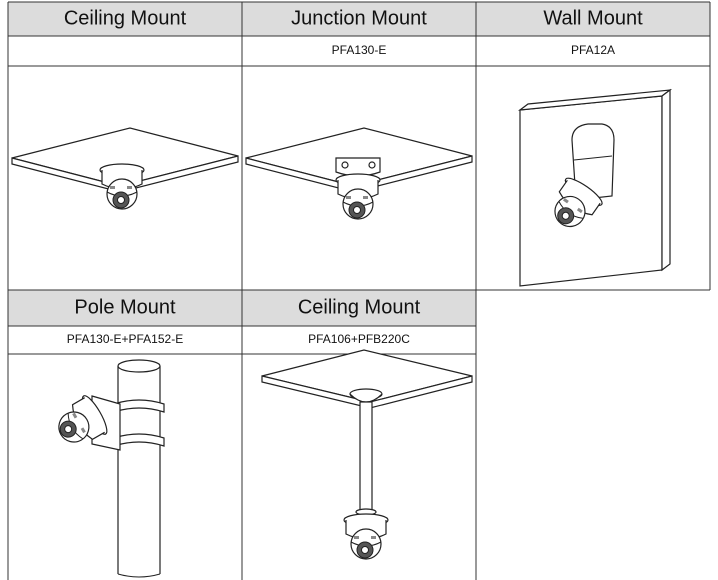 The image size is (718, 580). Describe the element at coordinates (593, 50) in the screenshot. I see `model-number: PFA12A` at that location.